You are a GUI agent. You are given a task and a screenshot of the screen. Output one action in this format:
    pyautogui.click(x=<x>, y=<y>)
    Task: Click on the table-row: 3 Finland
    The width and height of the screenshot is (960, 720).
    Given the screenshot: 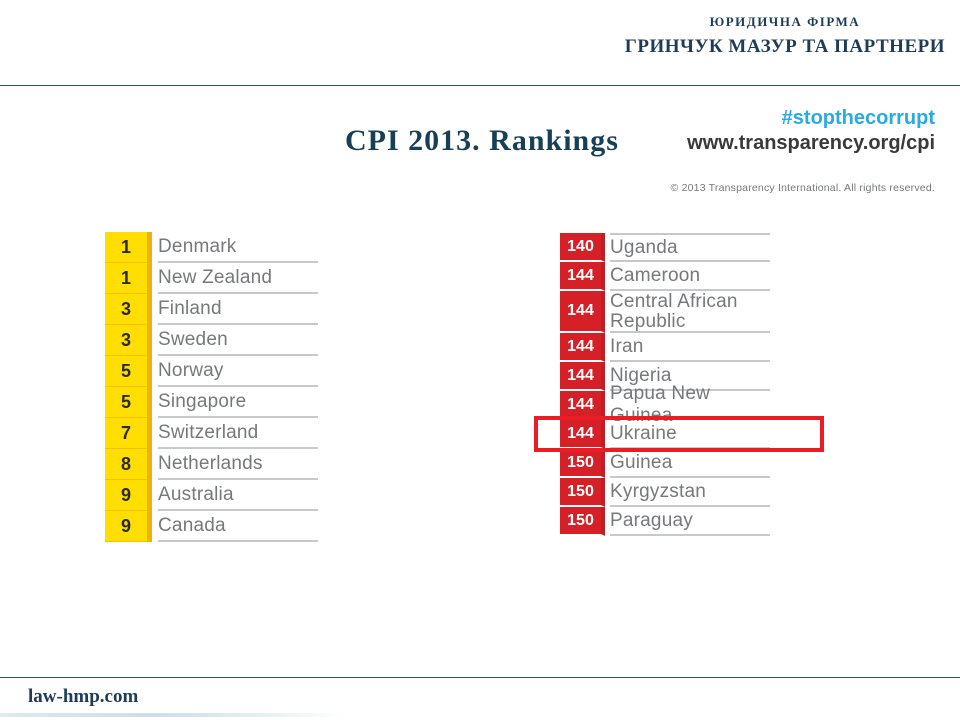 What is the action you would take?
    pyautogui.click(x=211, y=309)
    